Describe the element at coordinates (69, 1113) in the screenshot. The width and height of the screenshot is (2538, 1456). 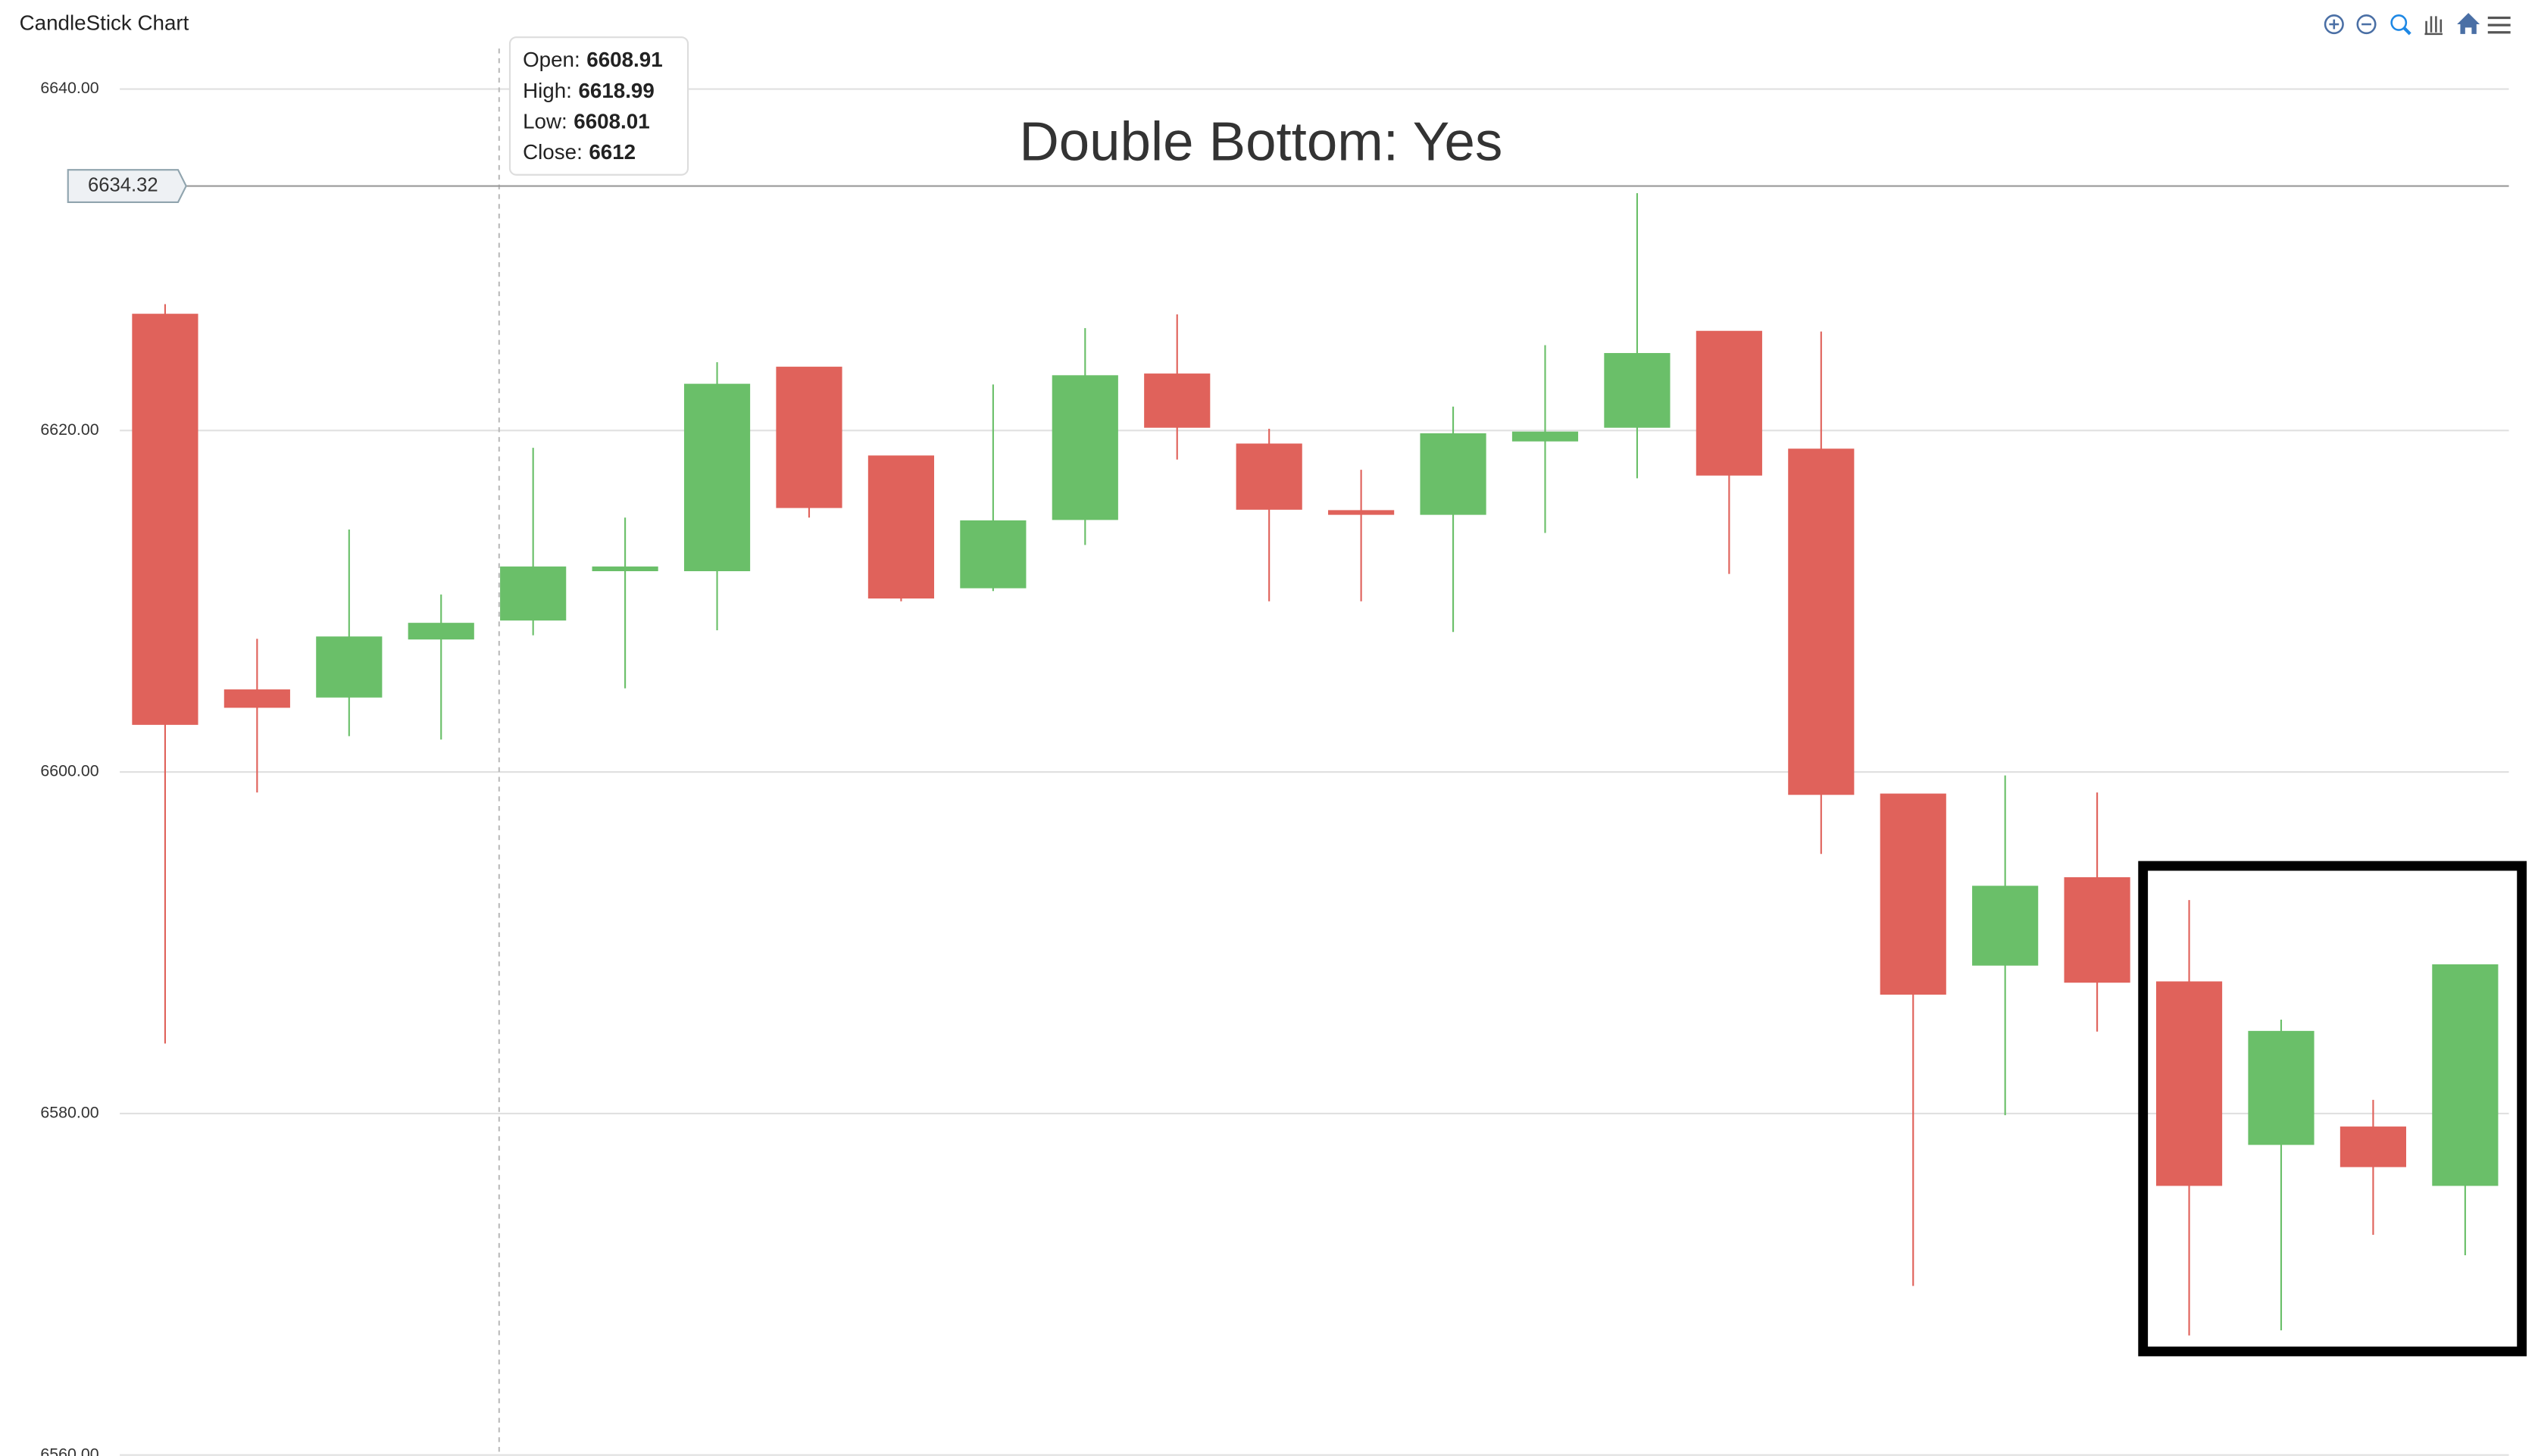
I see `y-tick-label: 6580.00` at that location.